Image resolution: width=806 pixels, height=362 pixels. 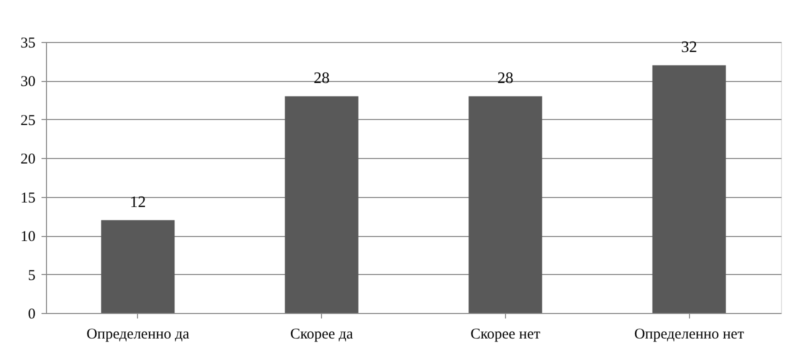 I want to click on y-tick-label: 0, so click(x=32, y=314).